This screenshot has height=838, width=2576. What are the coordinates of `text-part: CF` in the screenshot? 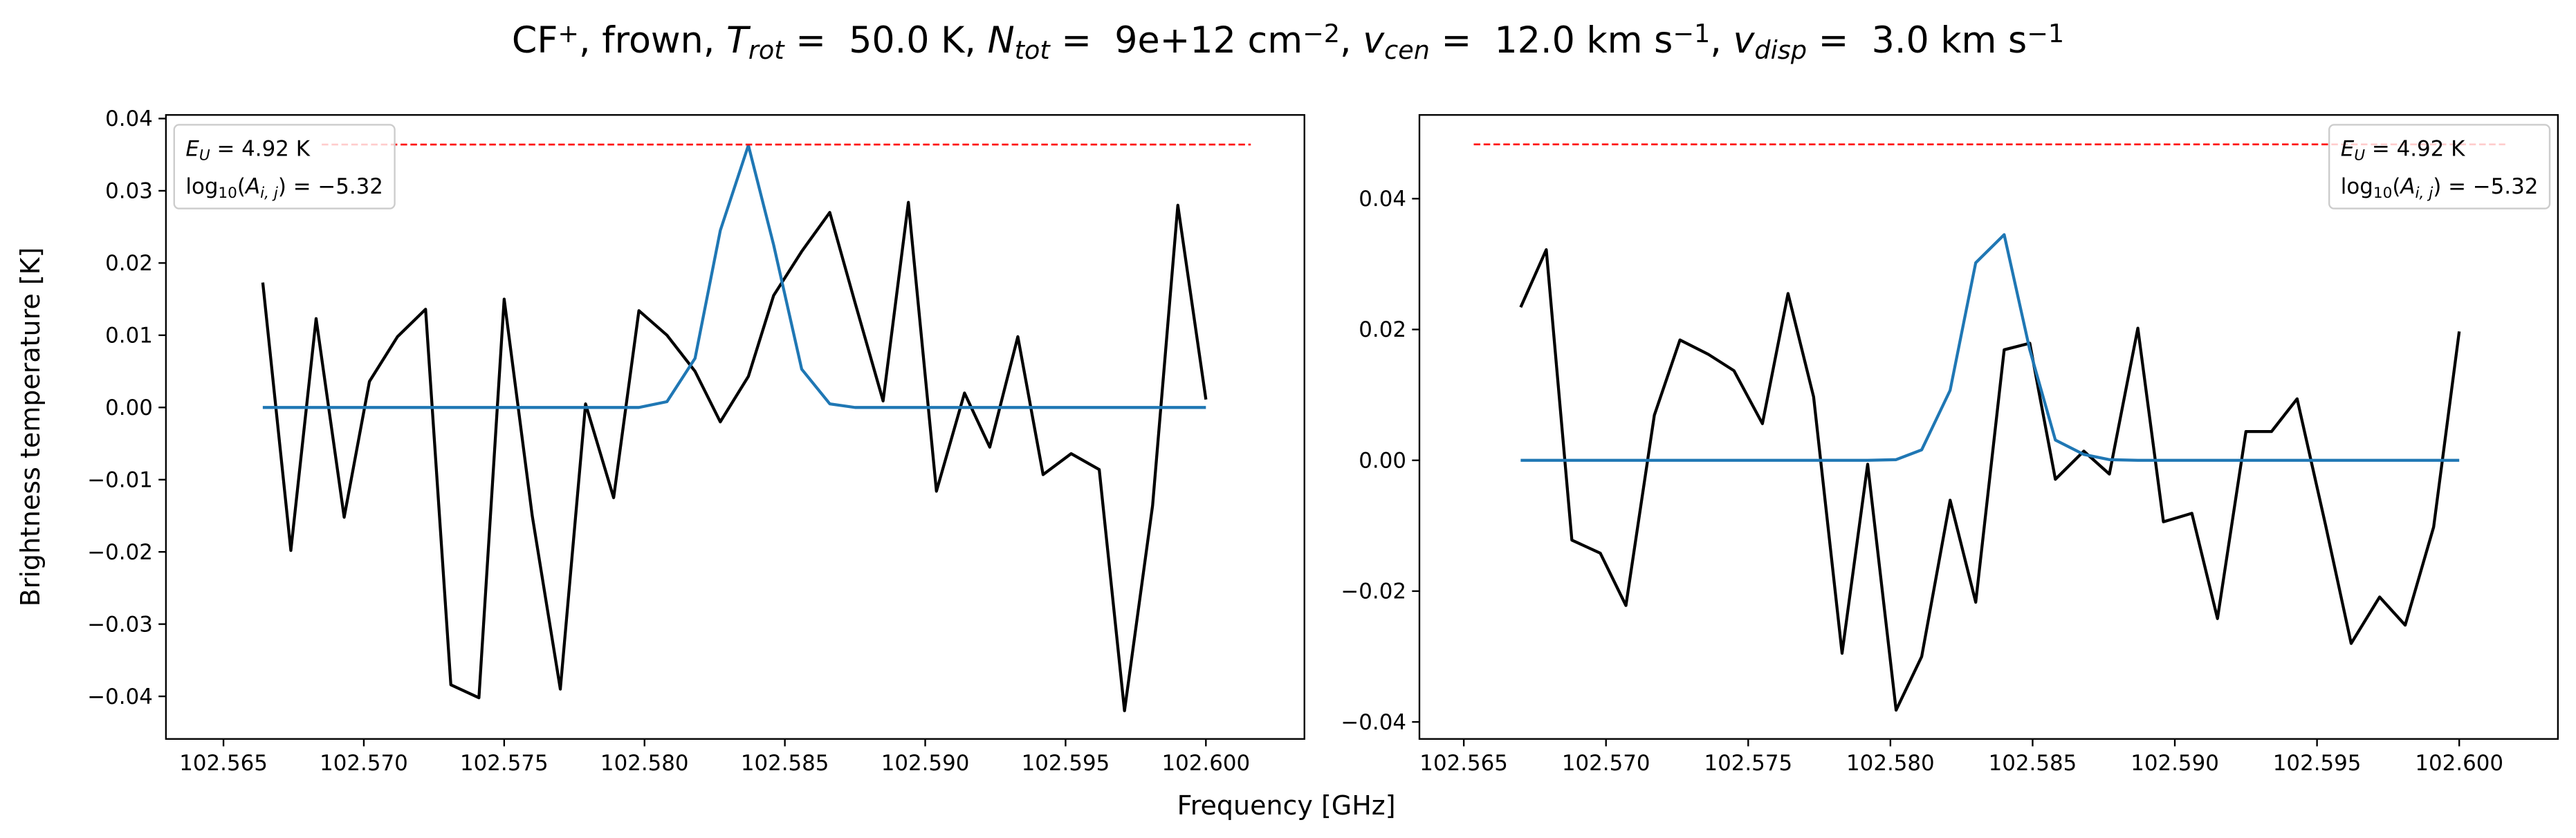 It's located at (535, 41).